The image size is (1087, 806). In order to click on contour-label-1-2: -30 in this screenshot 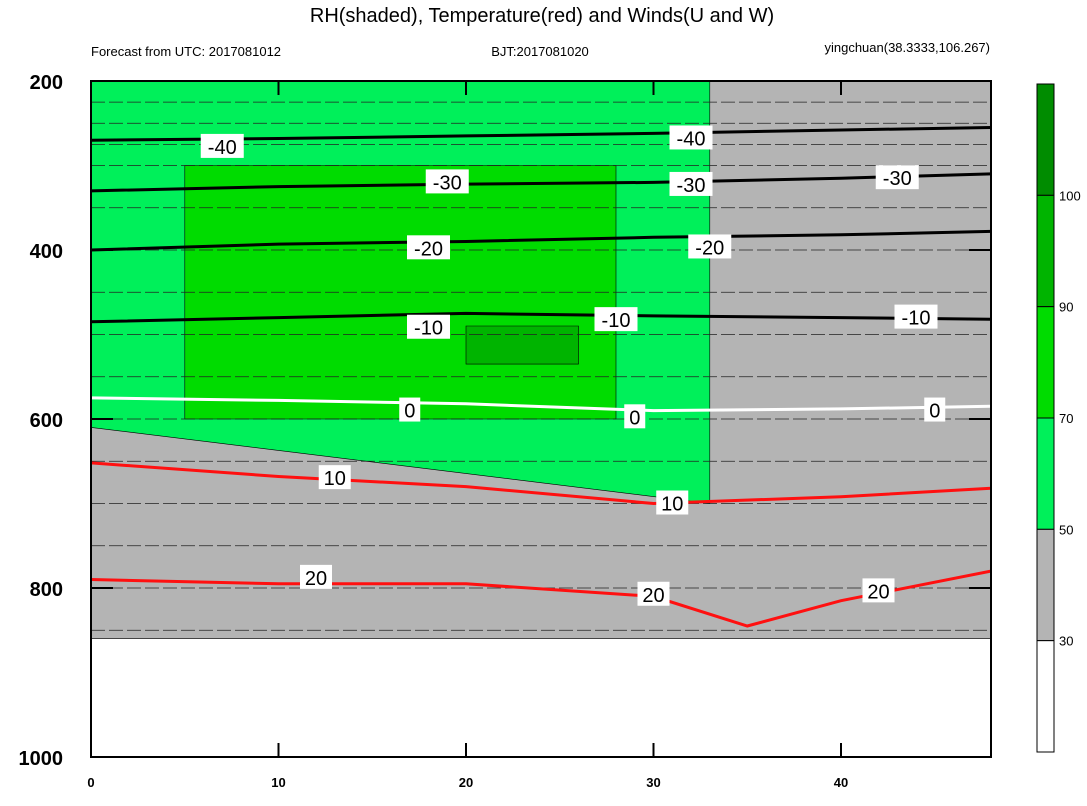, I will do `click(897, 179)`.